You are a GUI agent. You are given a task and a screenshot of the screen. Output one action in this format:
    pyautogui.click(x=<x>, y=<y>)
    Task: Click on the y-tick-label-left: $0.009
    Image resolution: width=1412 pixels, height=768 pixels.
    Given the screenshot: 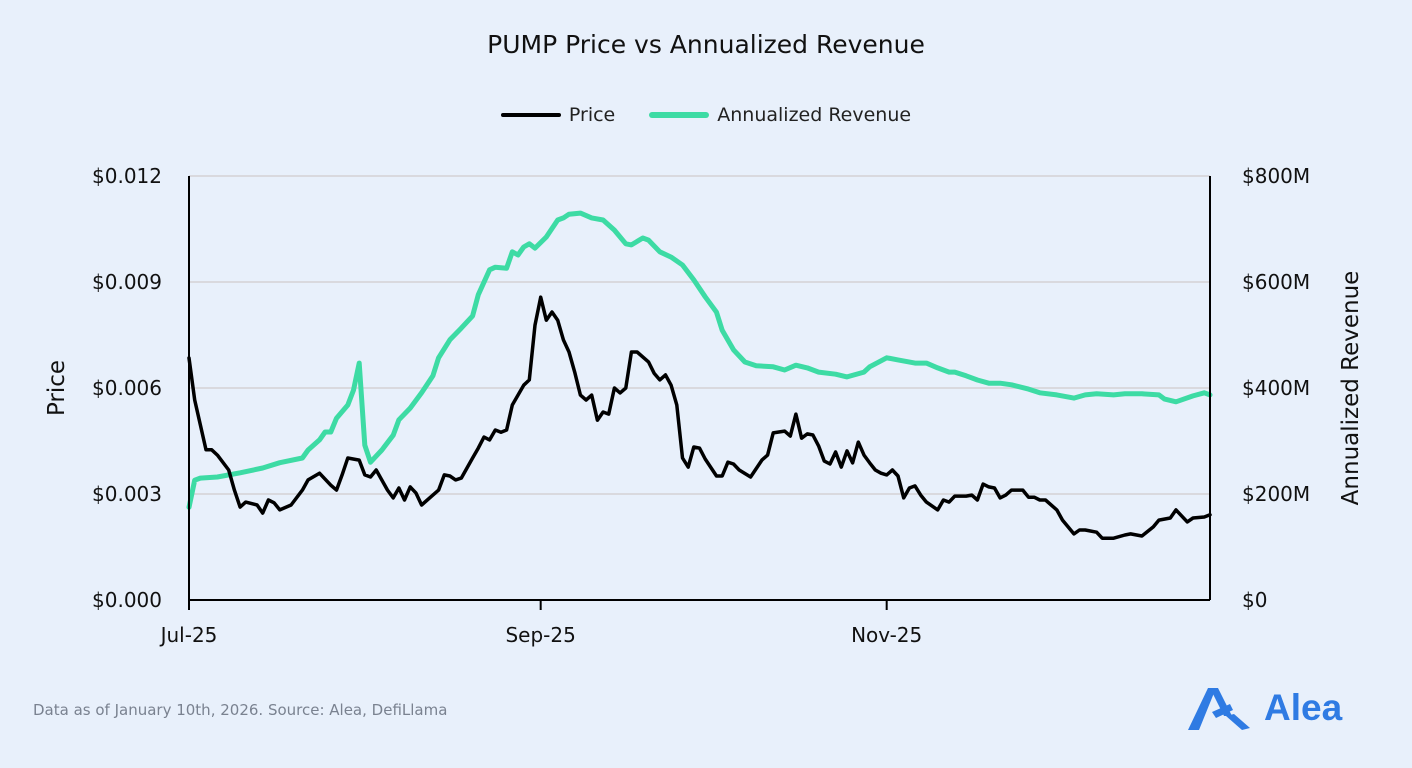 What is the action you would take?
    pyautogui.click(x=127, y=282)
    